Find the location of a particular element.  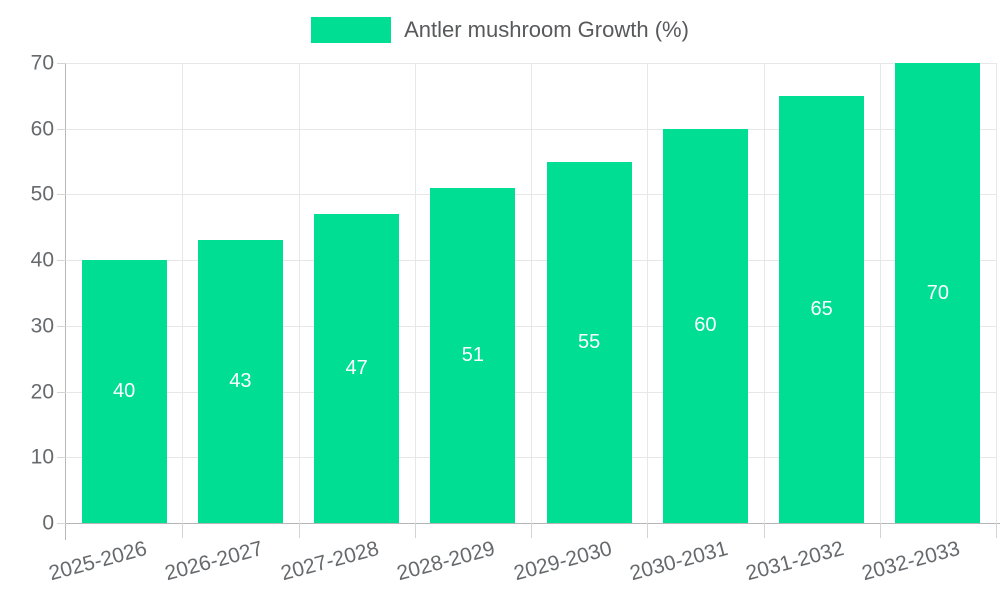

y-axis-label: 40 is located at coordinates (42, 260).